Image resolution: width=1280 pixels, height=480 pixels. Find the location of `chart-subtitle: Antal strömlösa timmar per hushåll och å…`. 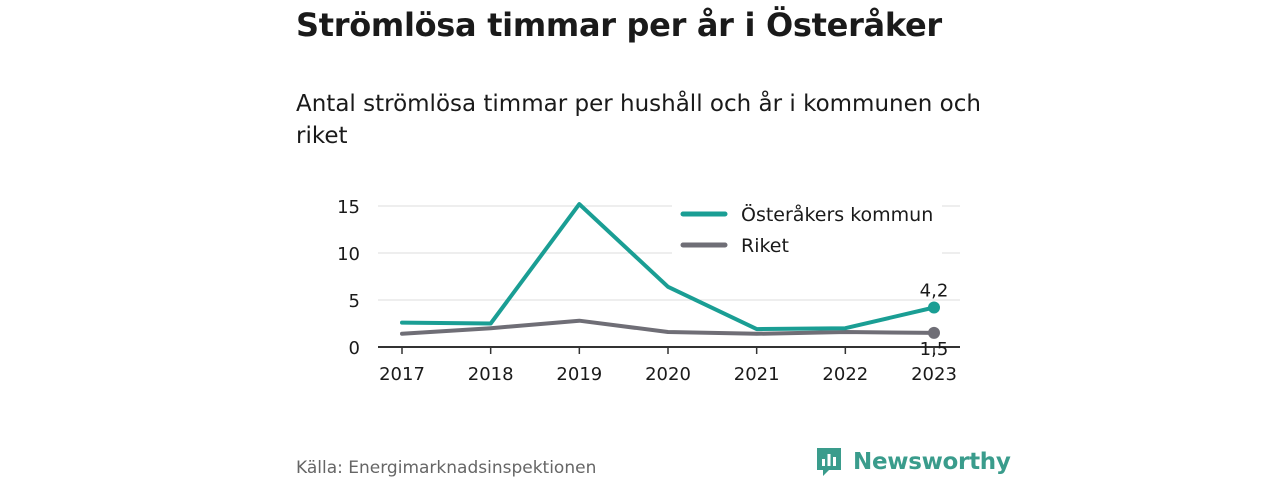

chart-subtitle: Antal strömlösa timmar per hushåll och å… is located at coordinates (638, 120).